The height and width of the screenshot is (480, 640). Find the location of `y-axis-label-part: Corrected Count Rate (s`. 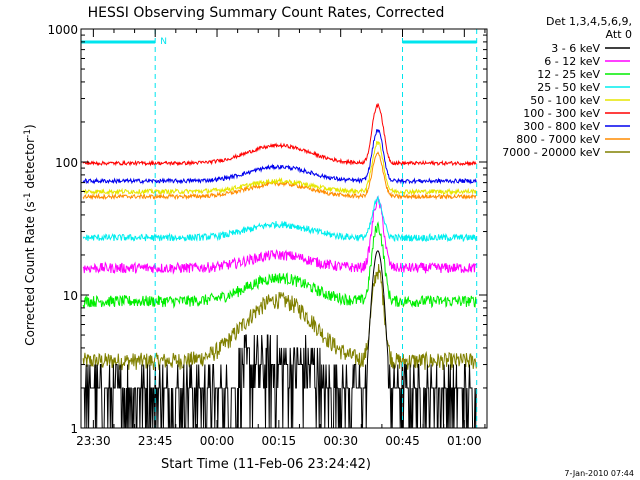

y-axis-label-part: Corrected Count Rate (s is located at coordinates (30, 273).